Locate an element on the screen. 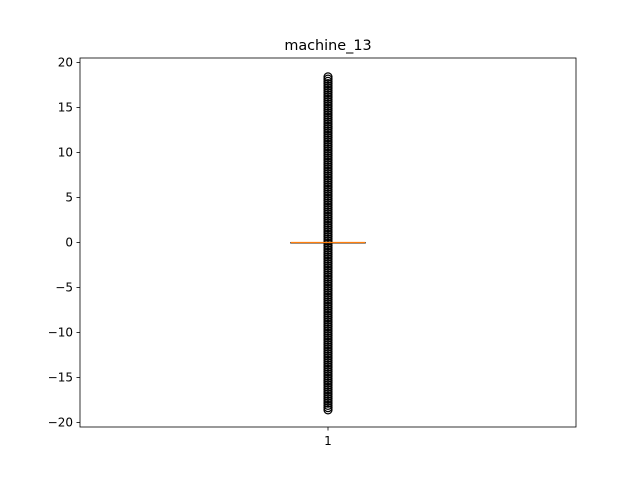 This screenshot has height=480, width=640. x-tick-label: 1 is located at coordinates (328, 441).